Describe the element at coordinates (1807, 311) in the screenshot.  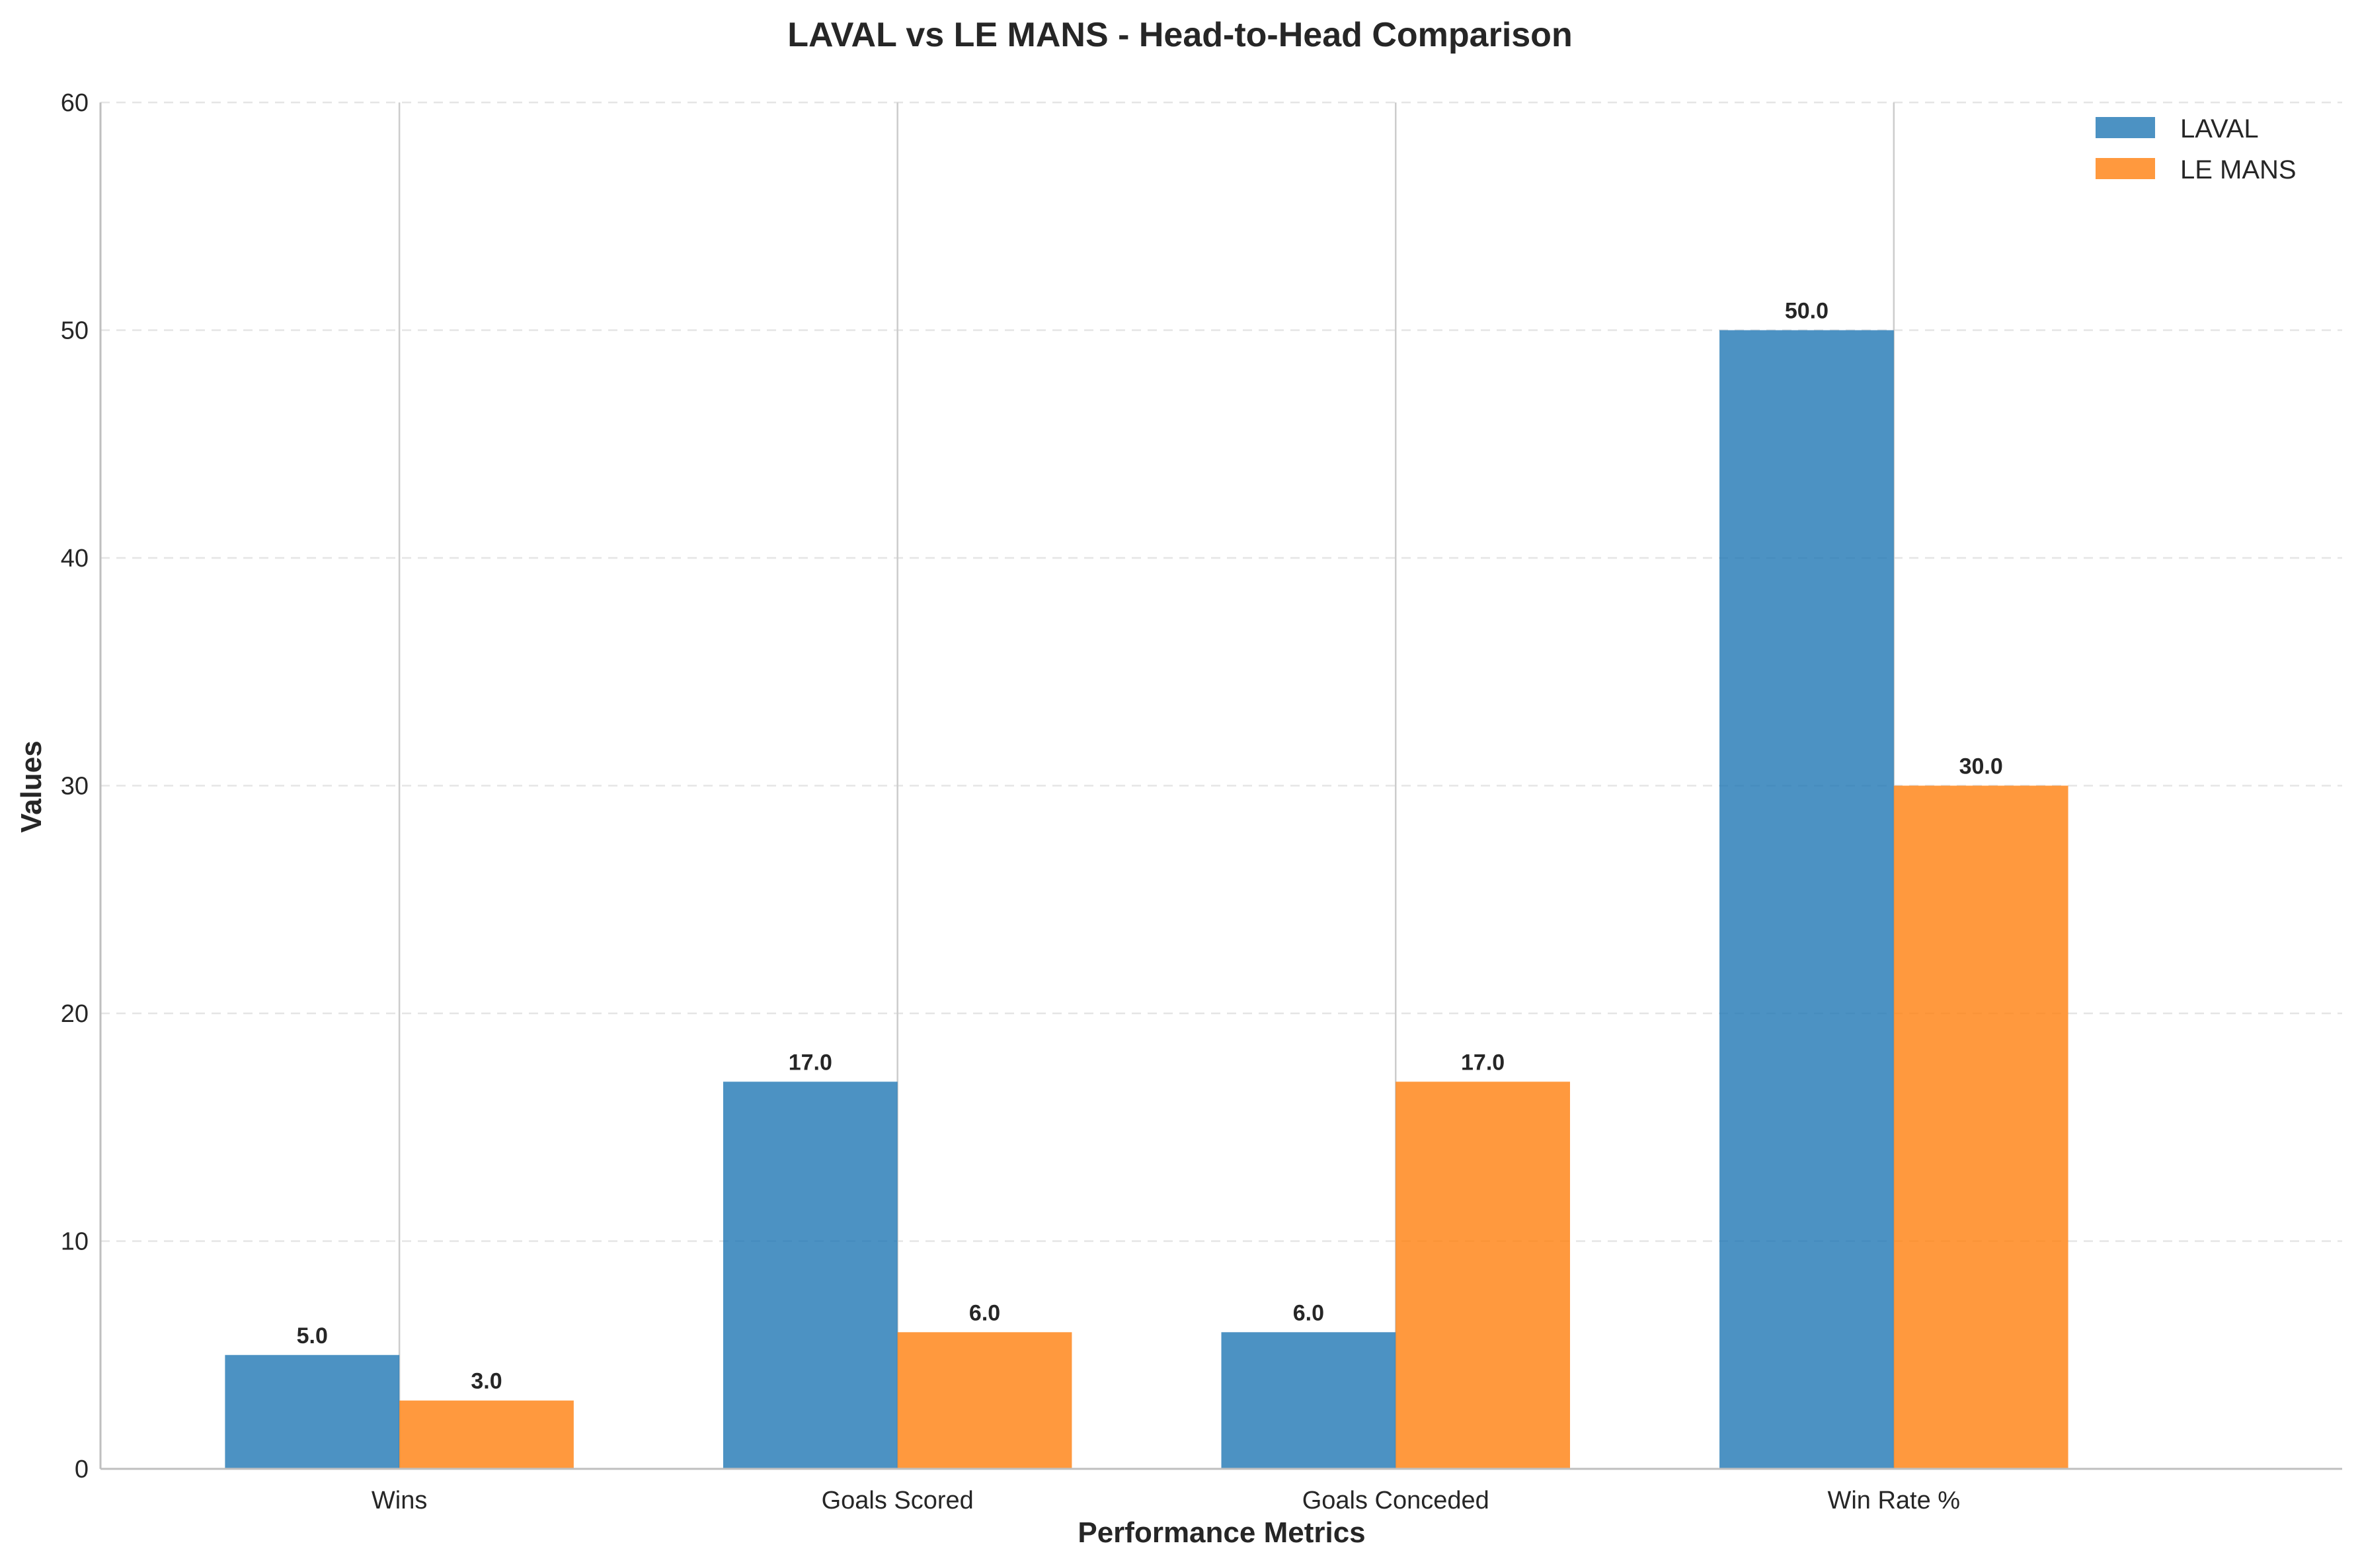
I see `data-label: 50.0` at that location.